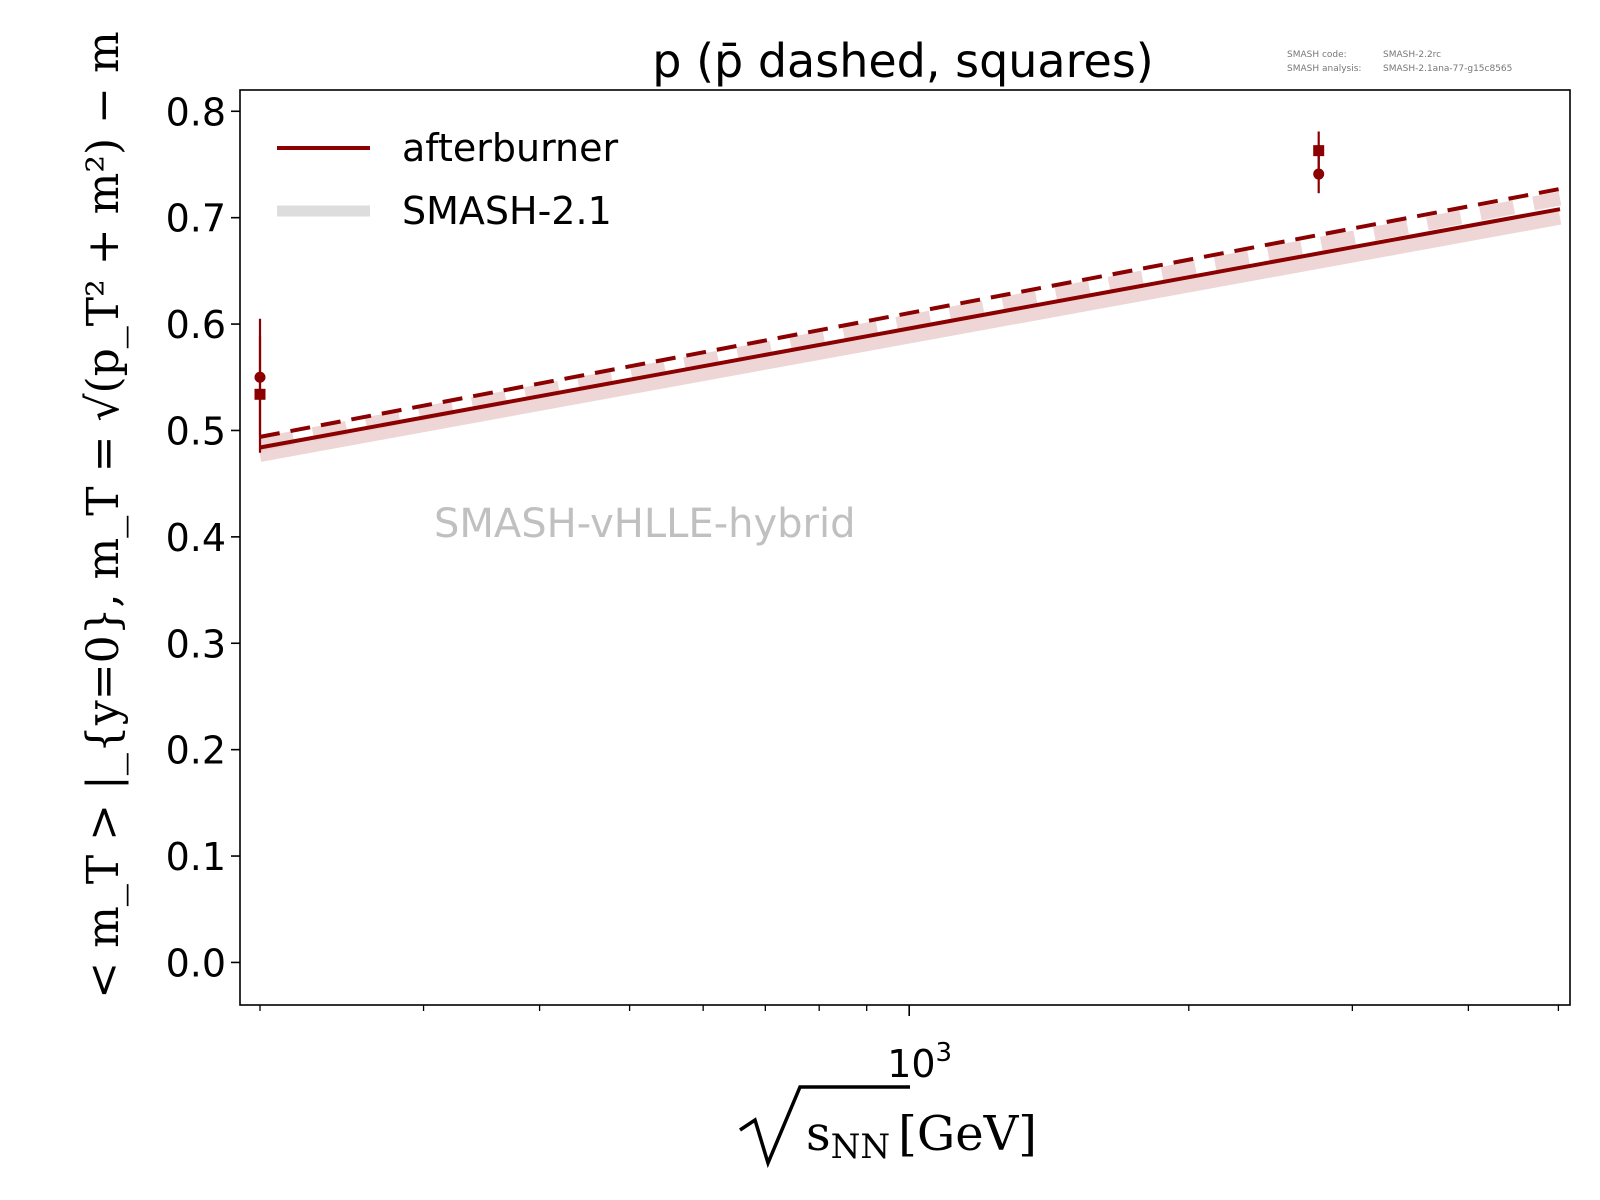 The width and height of the screenshot is (1600, 1200). Describe the element at coordinates (861, 1147) in the screenshot. I see `x-label-subscript: NN` at that location.